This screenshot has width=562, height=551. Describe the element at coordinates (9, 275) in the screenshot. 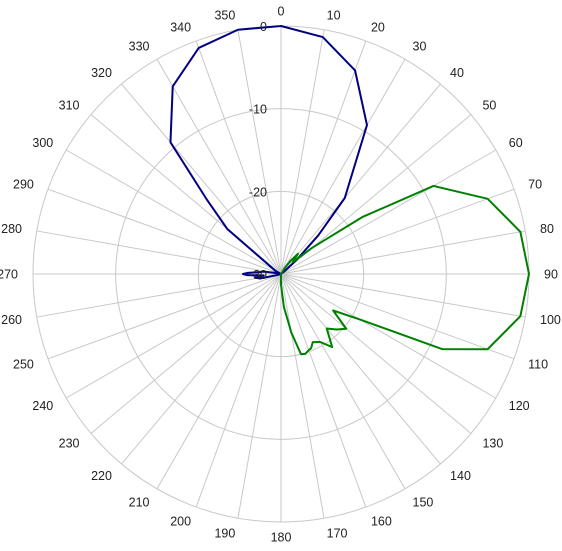

I see `angle-tick-label: 270` at that location.